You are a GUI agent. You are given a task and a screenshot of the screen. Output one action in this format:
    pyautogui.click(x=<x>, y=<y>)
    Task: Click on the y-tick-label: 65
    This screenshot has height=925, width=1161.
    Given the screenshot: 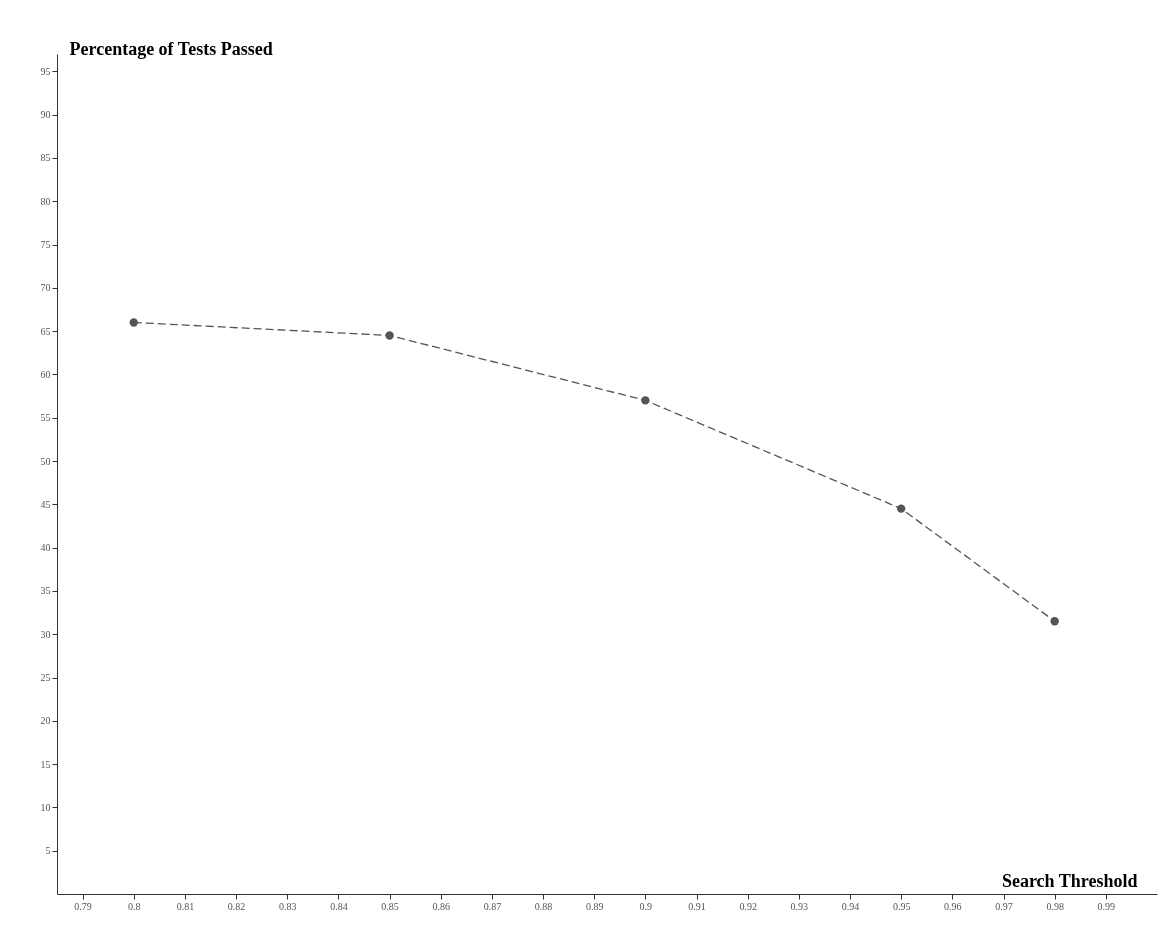 What is the action you would take?
    pyautogui.click(x=45, y=331)
    